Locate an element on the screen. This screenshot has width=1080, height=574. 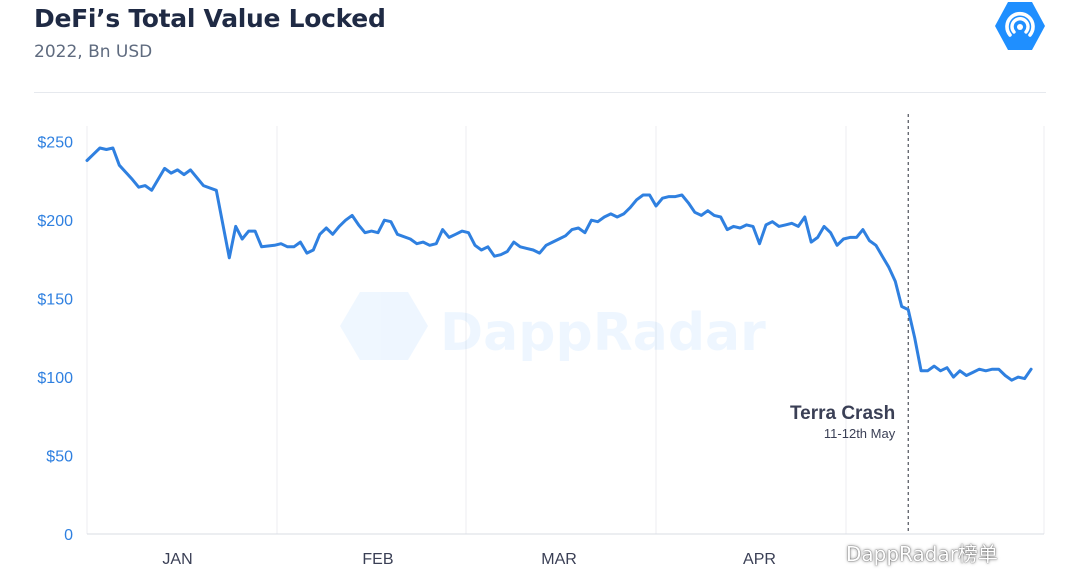
watermark: DappRadar is located at coordinates (553, 327).